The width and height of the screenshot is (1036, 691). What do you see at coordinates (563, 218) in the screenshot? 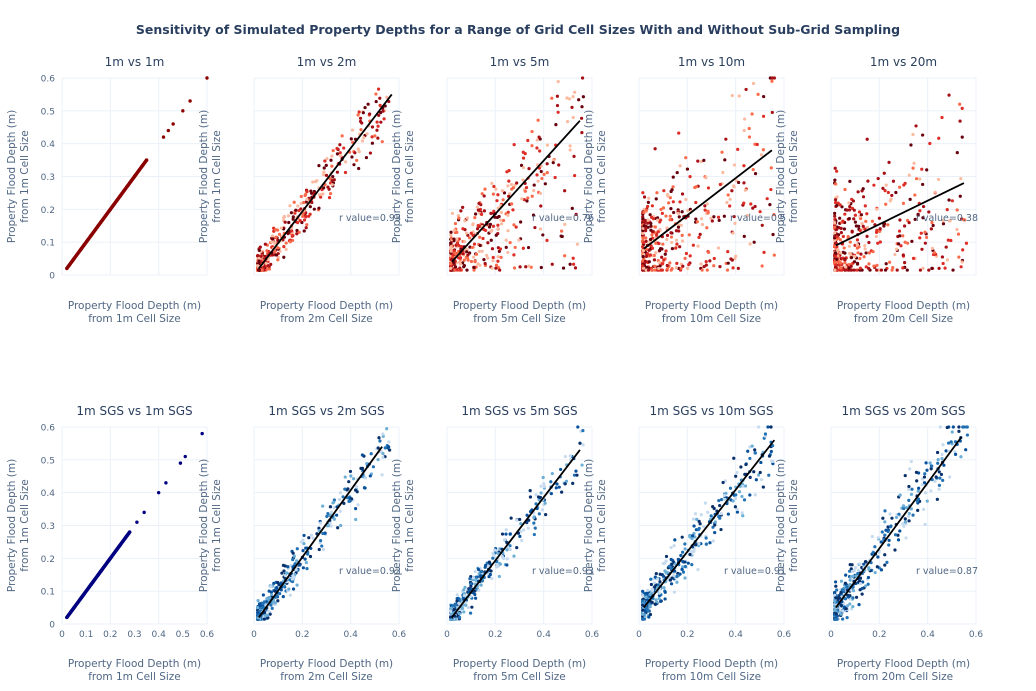
I see `r-value-annotation: r value=0.76` at bounding box center [563, 218].